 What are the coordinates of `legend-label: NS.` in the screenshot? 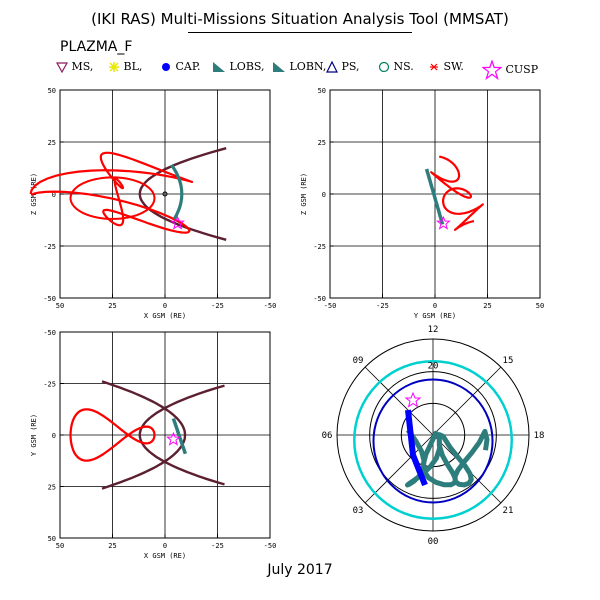 It's located at (403, 66).